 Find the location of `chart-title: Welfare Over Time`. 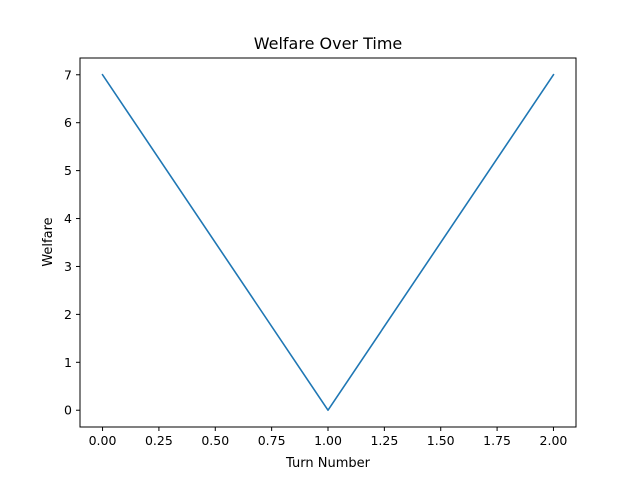

chart-title: Welfare Over Time is located at coordinates (328, 43).